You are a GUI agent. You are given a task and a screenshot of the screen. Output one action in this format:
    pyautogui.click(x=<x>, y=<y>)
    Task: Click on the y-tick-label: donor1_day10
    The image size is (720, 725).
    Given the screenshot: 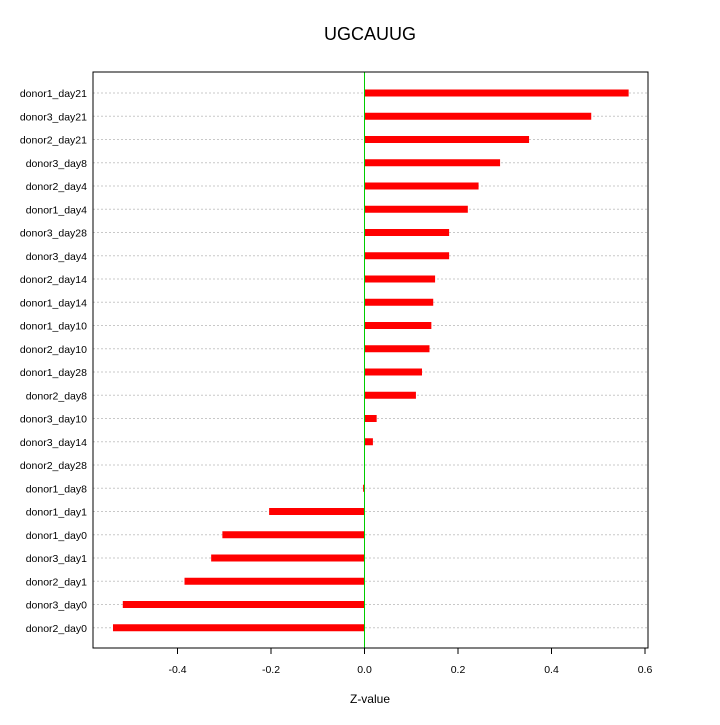 What is the action you would take?
    pyautogui.click(x=53, y=327)
    